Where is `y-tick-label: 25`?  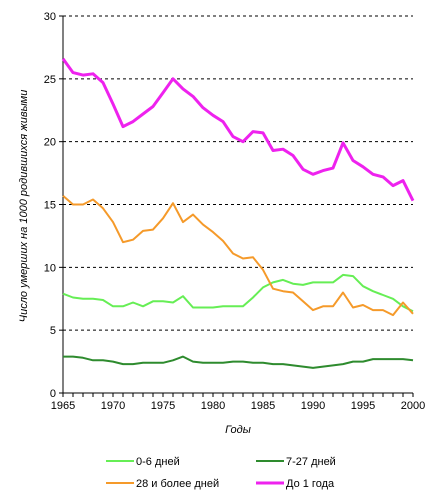
y-tick-label: 25 is located at coordinates (50, 80).